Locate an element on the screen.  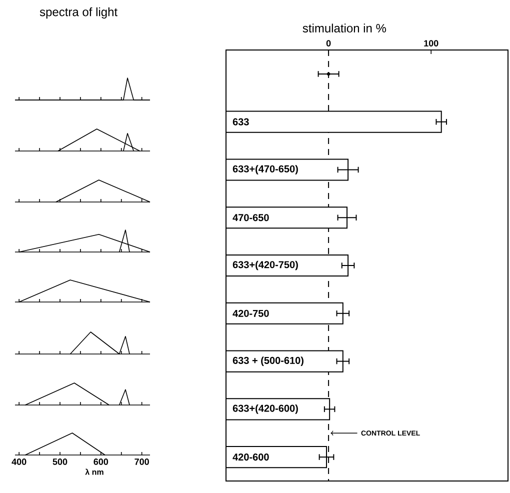
y-tick-label: 633 is located at coordinates (240, 122).